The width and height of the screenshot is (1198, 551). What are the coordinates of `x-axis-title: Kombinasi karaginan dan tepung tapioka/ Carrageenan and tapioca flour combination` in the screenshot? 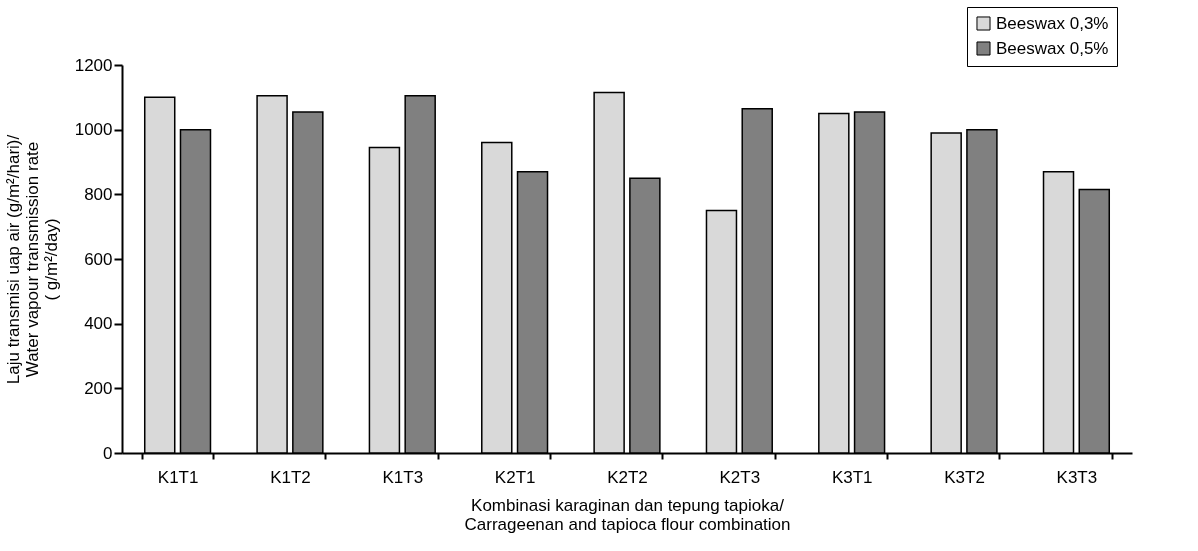 It's located at (627, 514).